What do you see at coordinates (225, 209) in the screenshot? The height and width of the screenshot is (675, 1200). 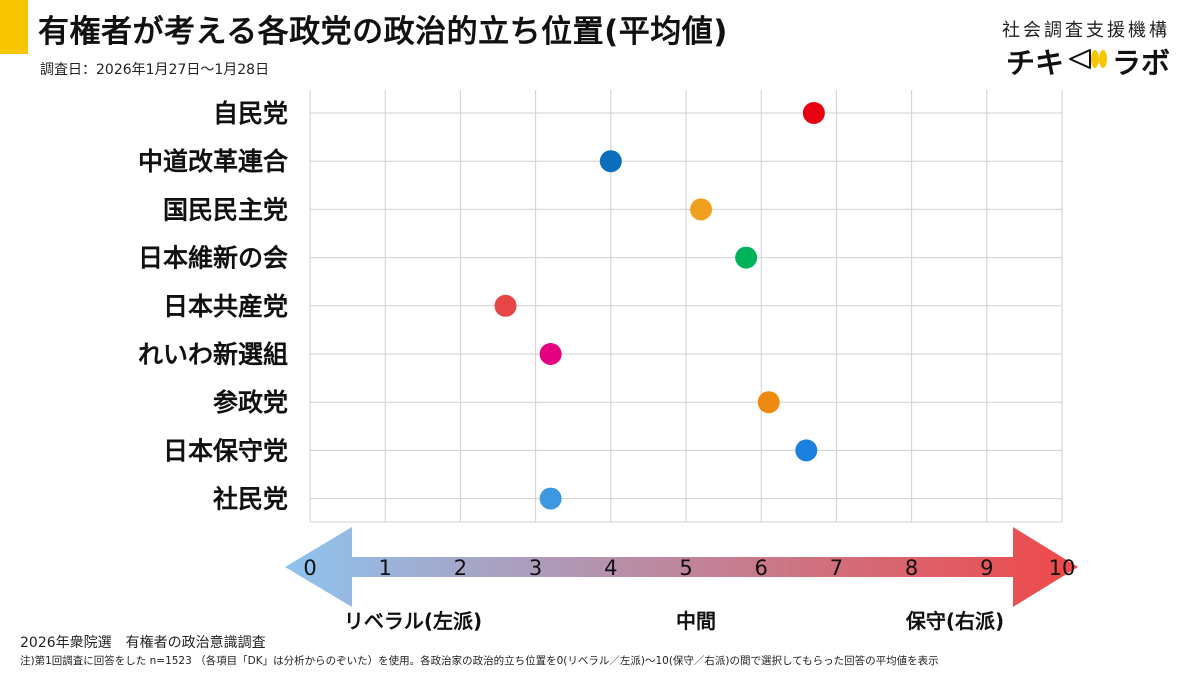 I see `category-label: 国民民主党` at bounding box center [225, 209].